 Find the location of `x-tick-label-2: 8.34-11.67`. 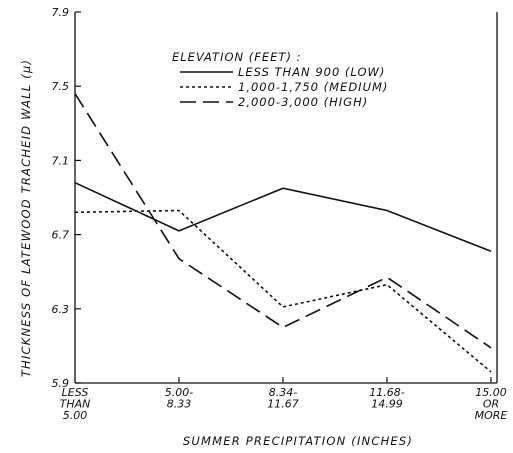

x-tick-label-2: 8.34-11.67 is located at coordinates (283, 398).